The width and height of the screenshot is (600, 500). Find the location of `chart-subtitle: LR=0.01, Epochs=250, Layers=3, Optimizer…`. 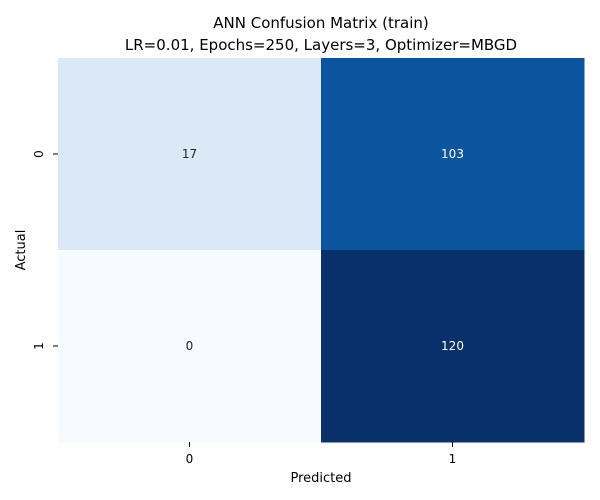

chart-subtitle: LR=0.01, Epochs=250, Layers=3, Optimizer… is located at coordinates (321, 45).